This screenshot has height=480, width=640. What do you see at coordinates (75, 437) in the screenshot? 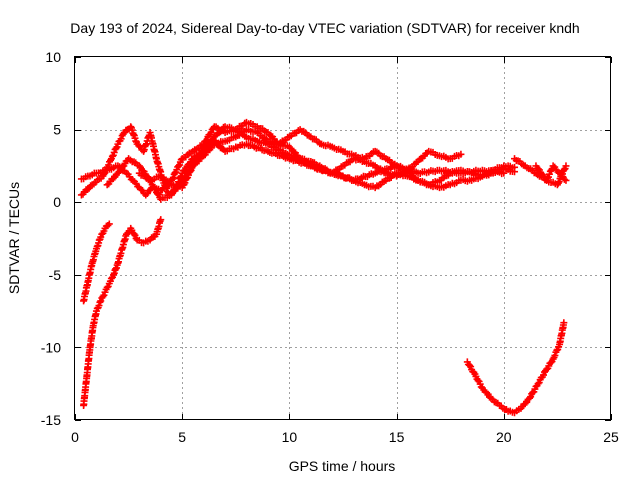
I see `x-tick-label: 0` at bounding box center [75, 437].